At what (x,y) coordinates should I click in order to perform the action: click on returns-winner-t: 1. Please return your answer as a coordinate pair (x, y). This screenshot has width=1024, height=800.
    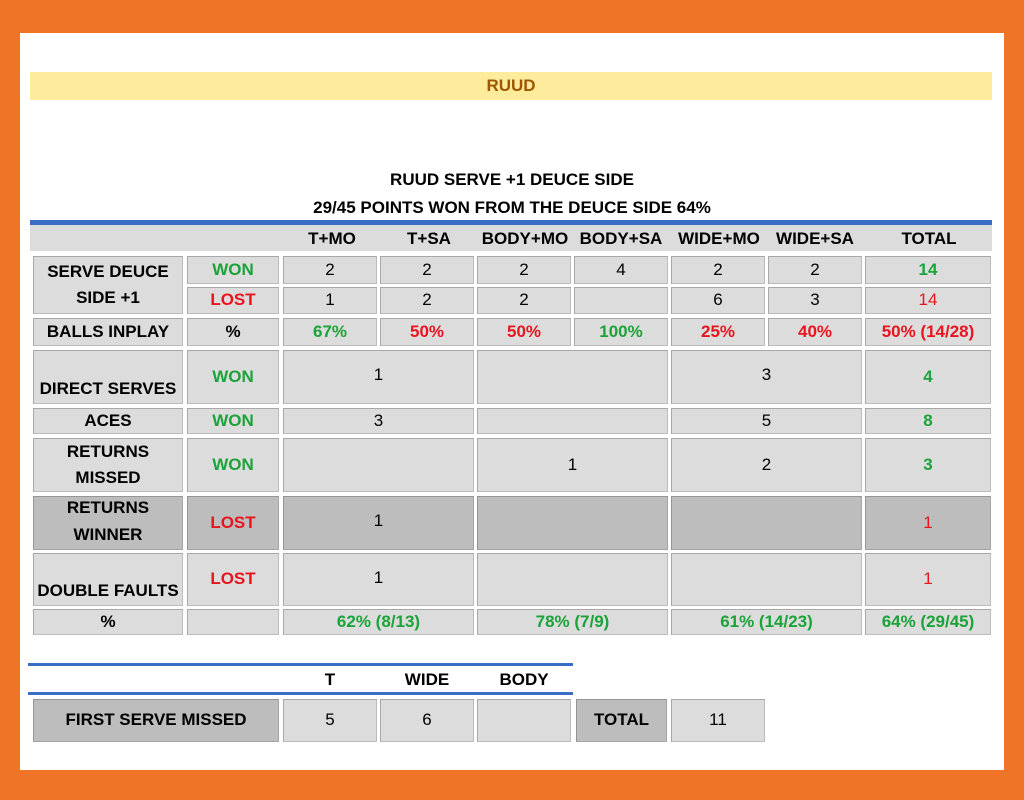
    Looking at the image, I should click on (378, 523).